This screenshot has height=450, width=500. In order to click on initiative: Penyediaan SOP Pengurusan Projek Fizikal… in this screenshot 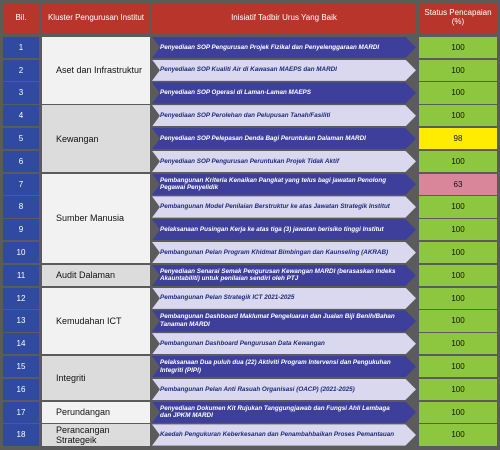, I will do `click(284, 47)`.